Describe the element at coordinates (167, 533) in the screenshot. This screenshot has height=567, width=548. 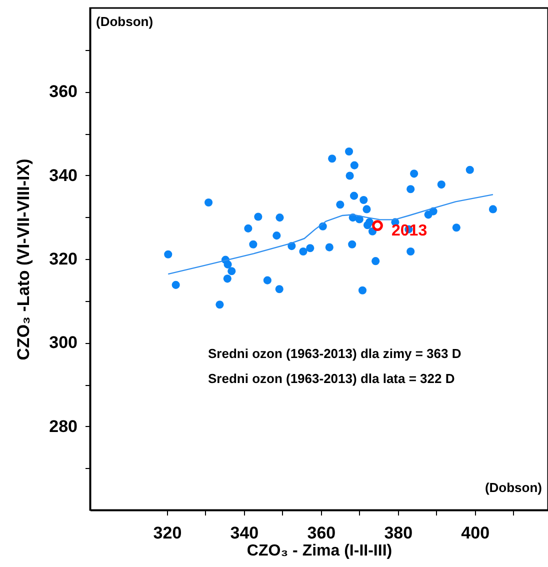
I see `x-tick-label: 320` at that location.